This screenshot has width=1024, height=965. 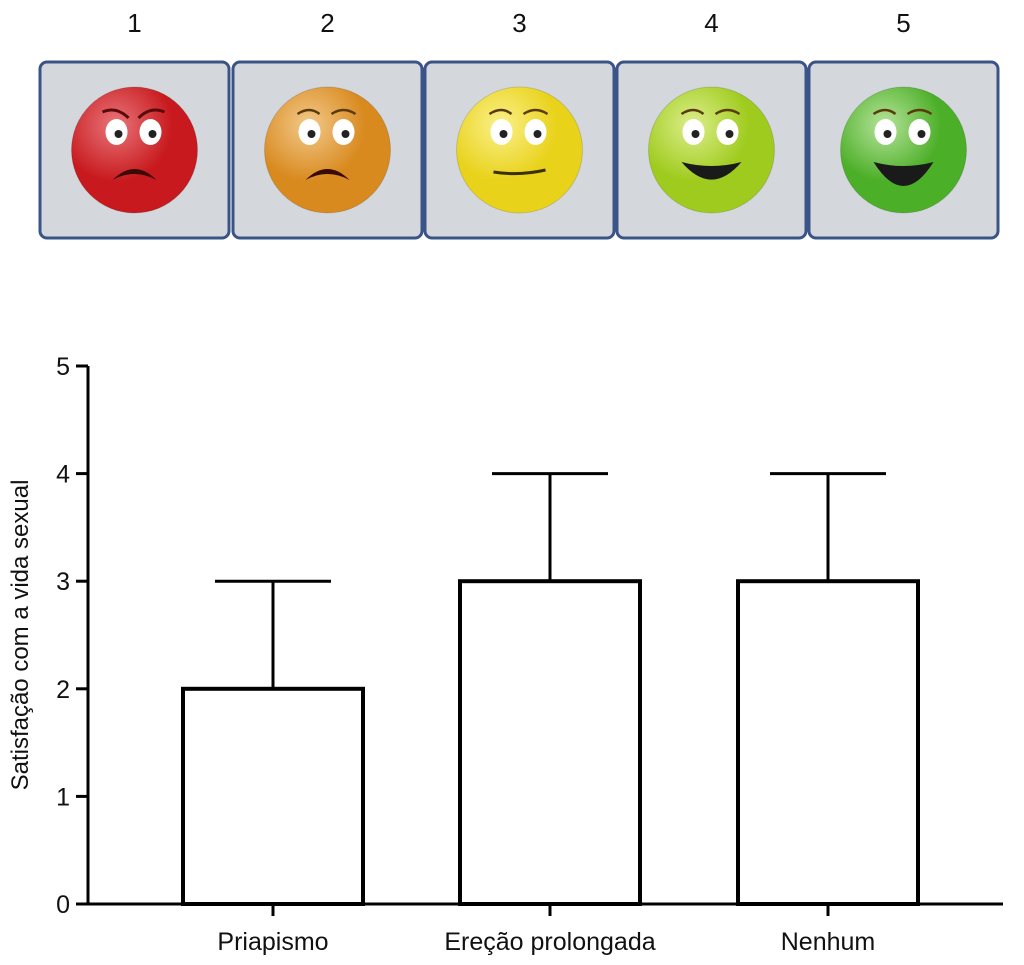 I want to click on y-tick-label: 1, so click(x=63, y=797).